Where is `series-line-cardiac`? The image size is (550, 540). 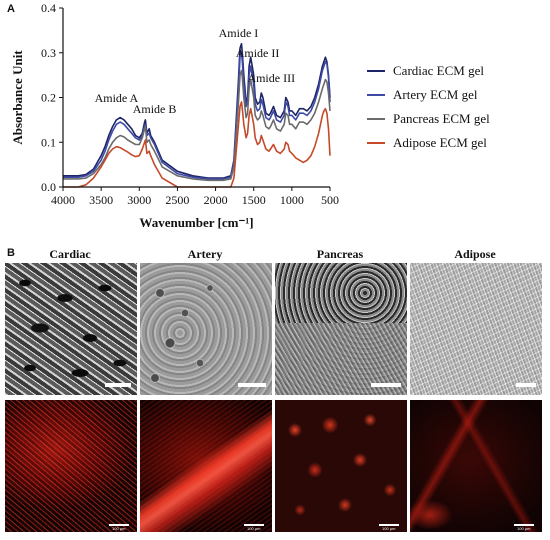
series-line-cardiac is located at coordinates (197, 111).